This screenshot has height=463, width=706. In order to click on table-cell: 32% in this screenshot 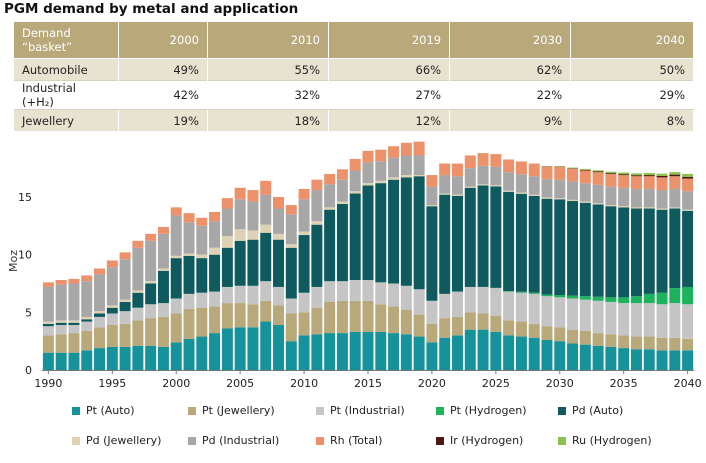, I will do `click(268, 95)`.